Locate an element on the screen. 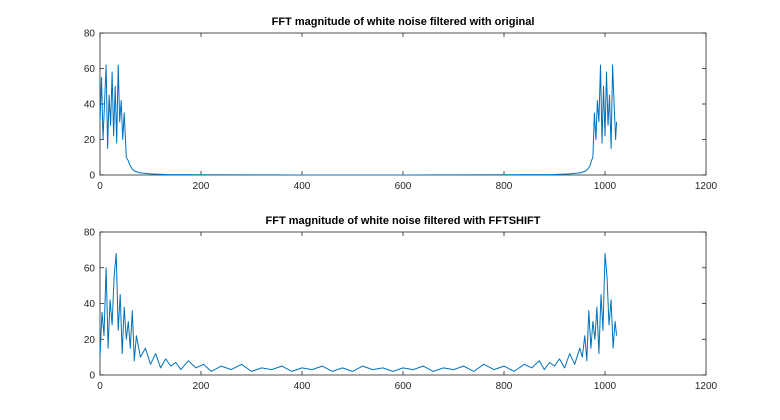  subplot-bottom-ytick-label: 0 is located at coordinates (92, 376).